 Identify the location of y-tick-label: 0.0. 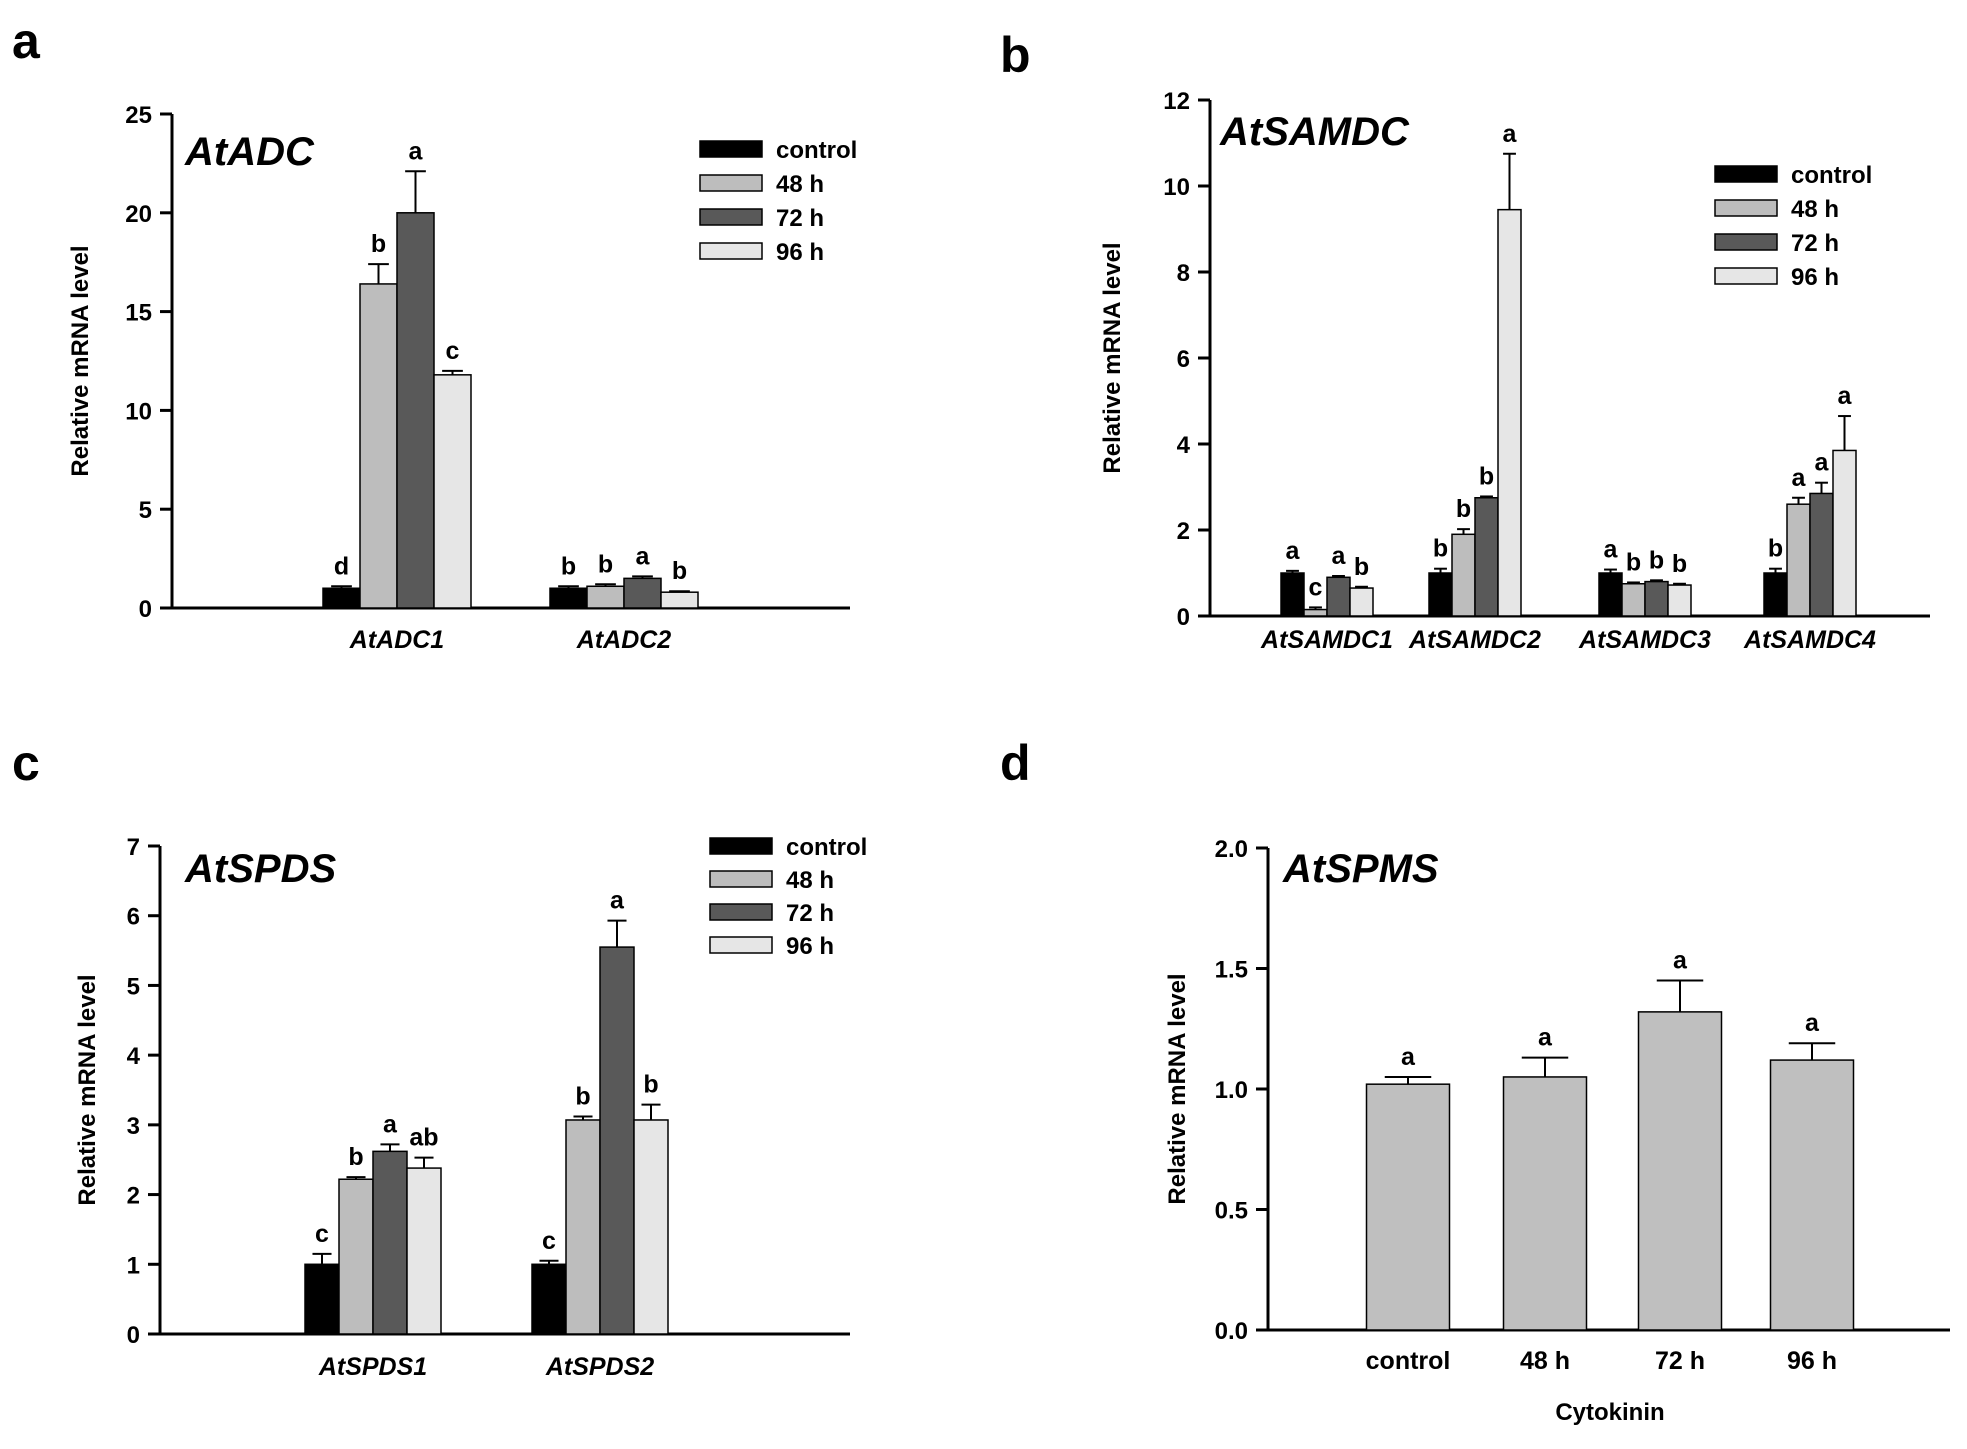
(1231, 1331).